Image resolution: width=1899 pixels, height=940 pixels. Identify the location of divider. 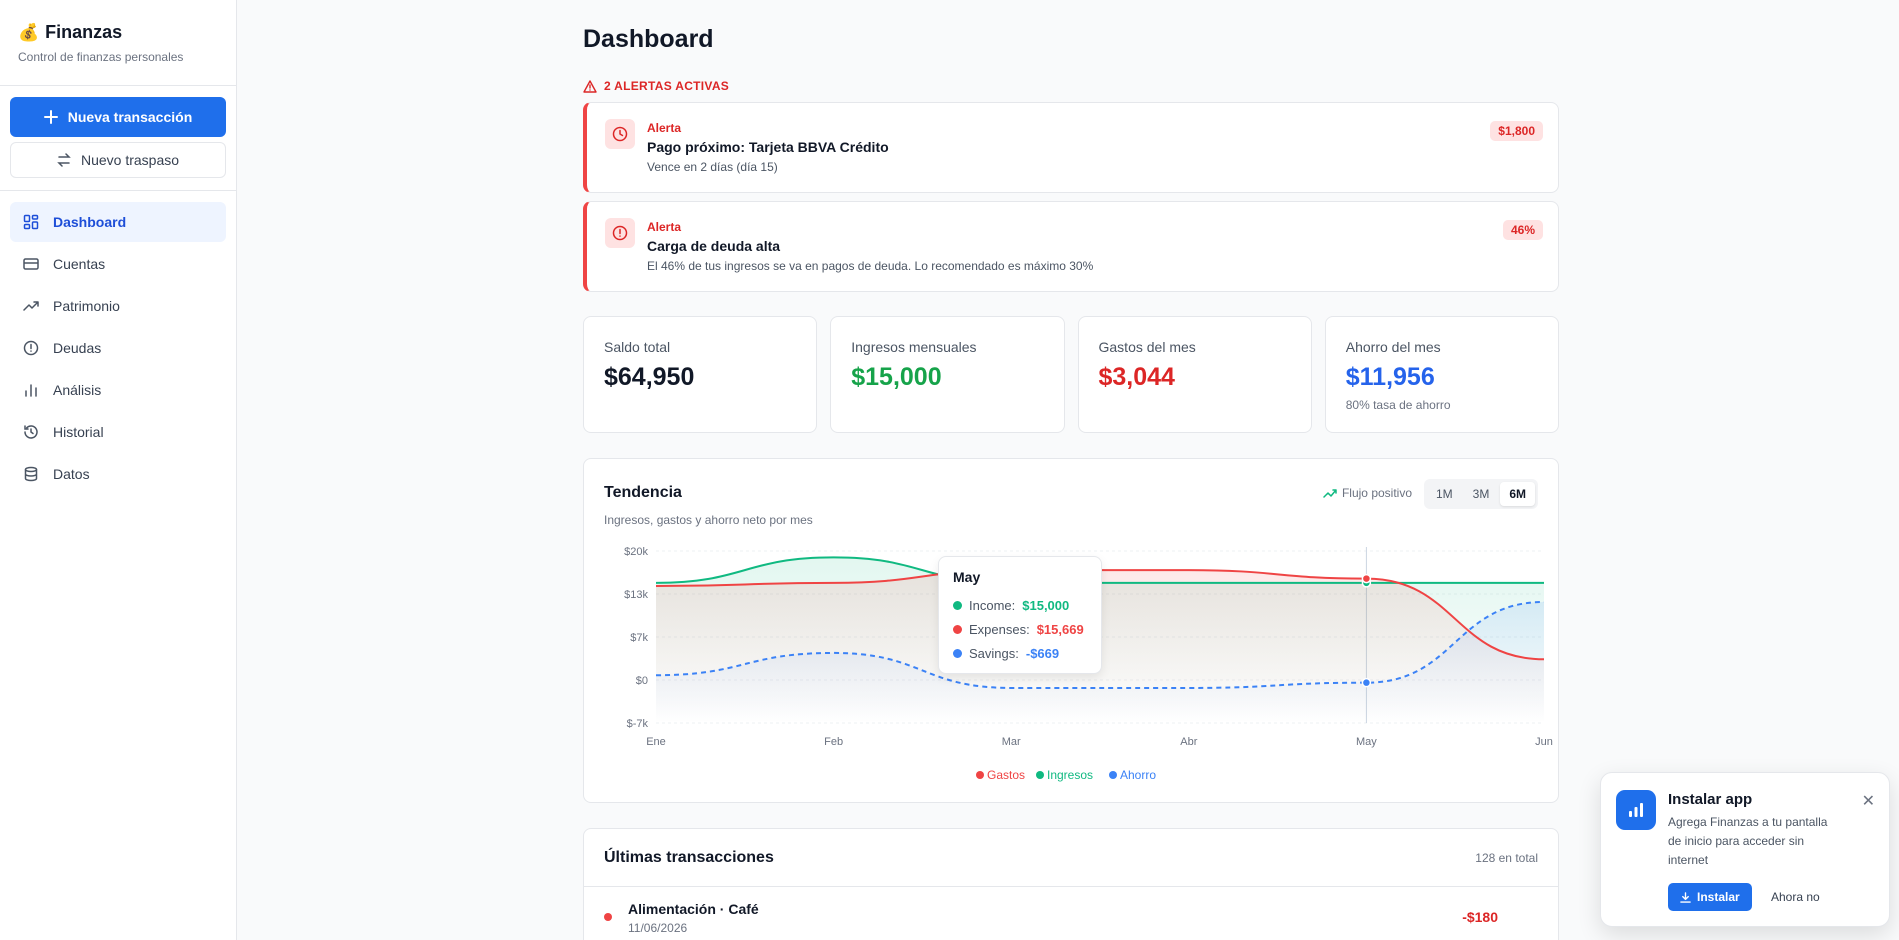
(1071, 886).